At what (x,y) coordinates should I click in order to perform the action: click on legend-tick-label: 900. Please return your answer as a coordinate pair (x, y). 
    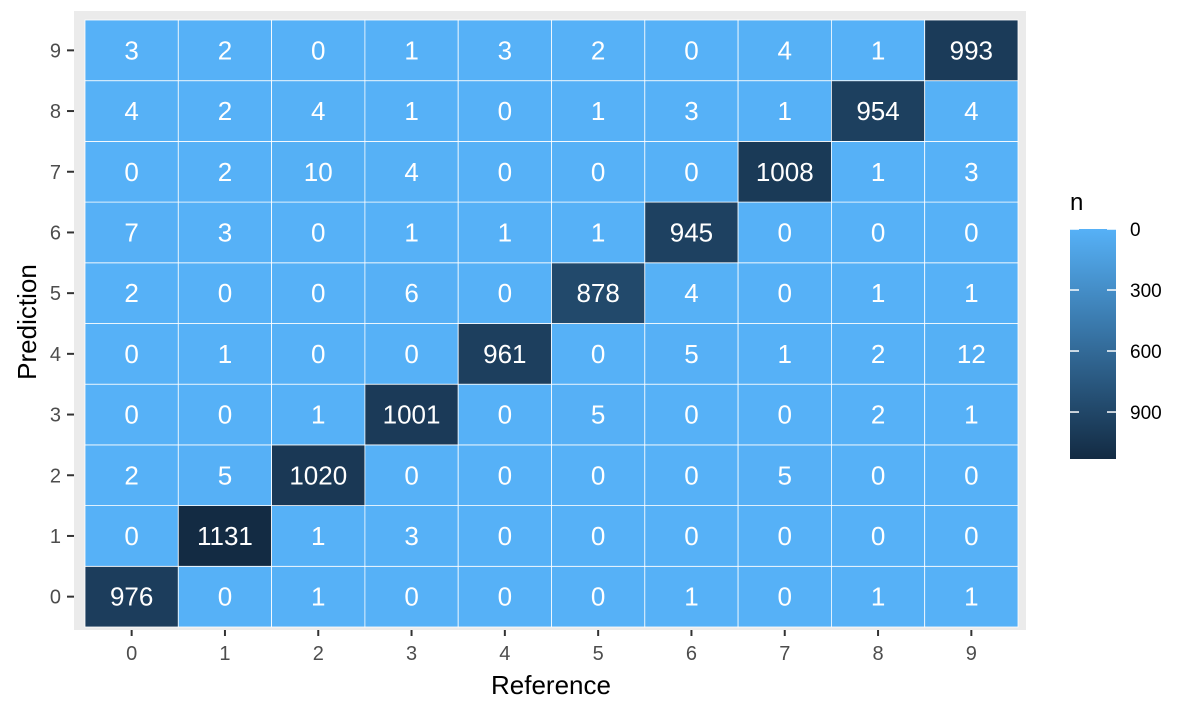
    Looking at the image, I should click on (1146, 413).